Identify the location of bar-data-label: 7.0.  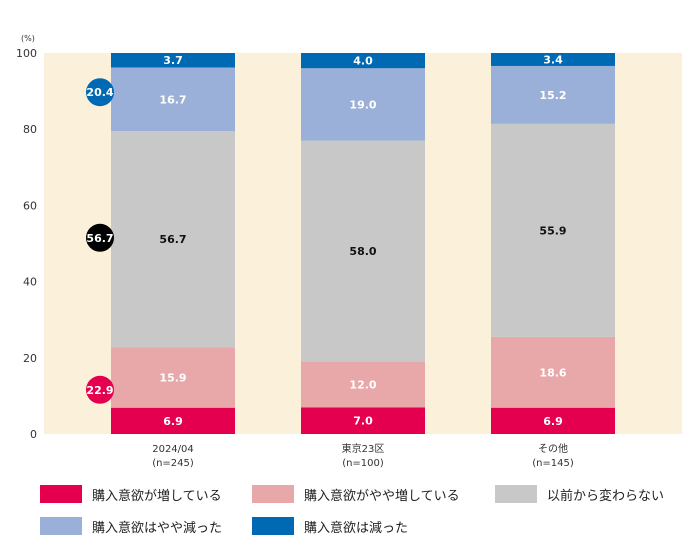
(363, 421).